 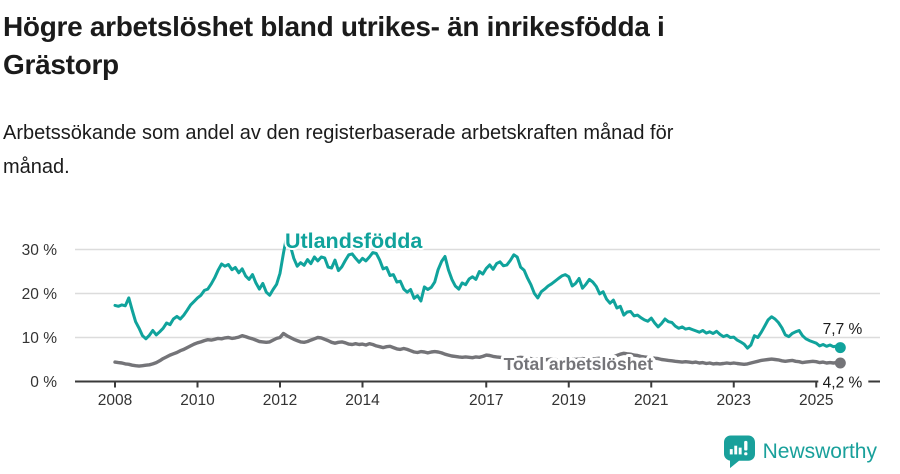 I want to click on end-label-background, so click(x=843, y=383).